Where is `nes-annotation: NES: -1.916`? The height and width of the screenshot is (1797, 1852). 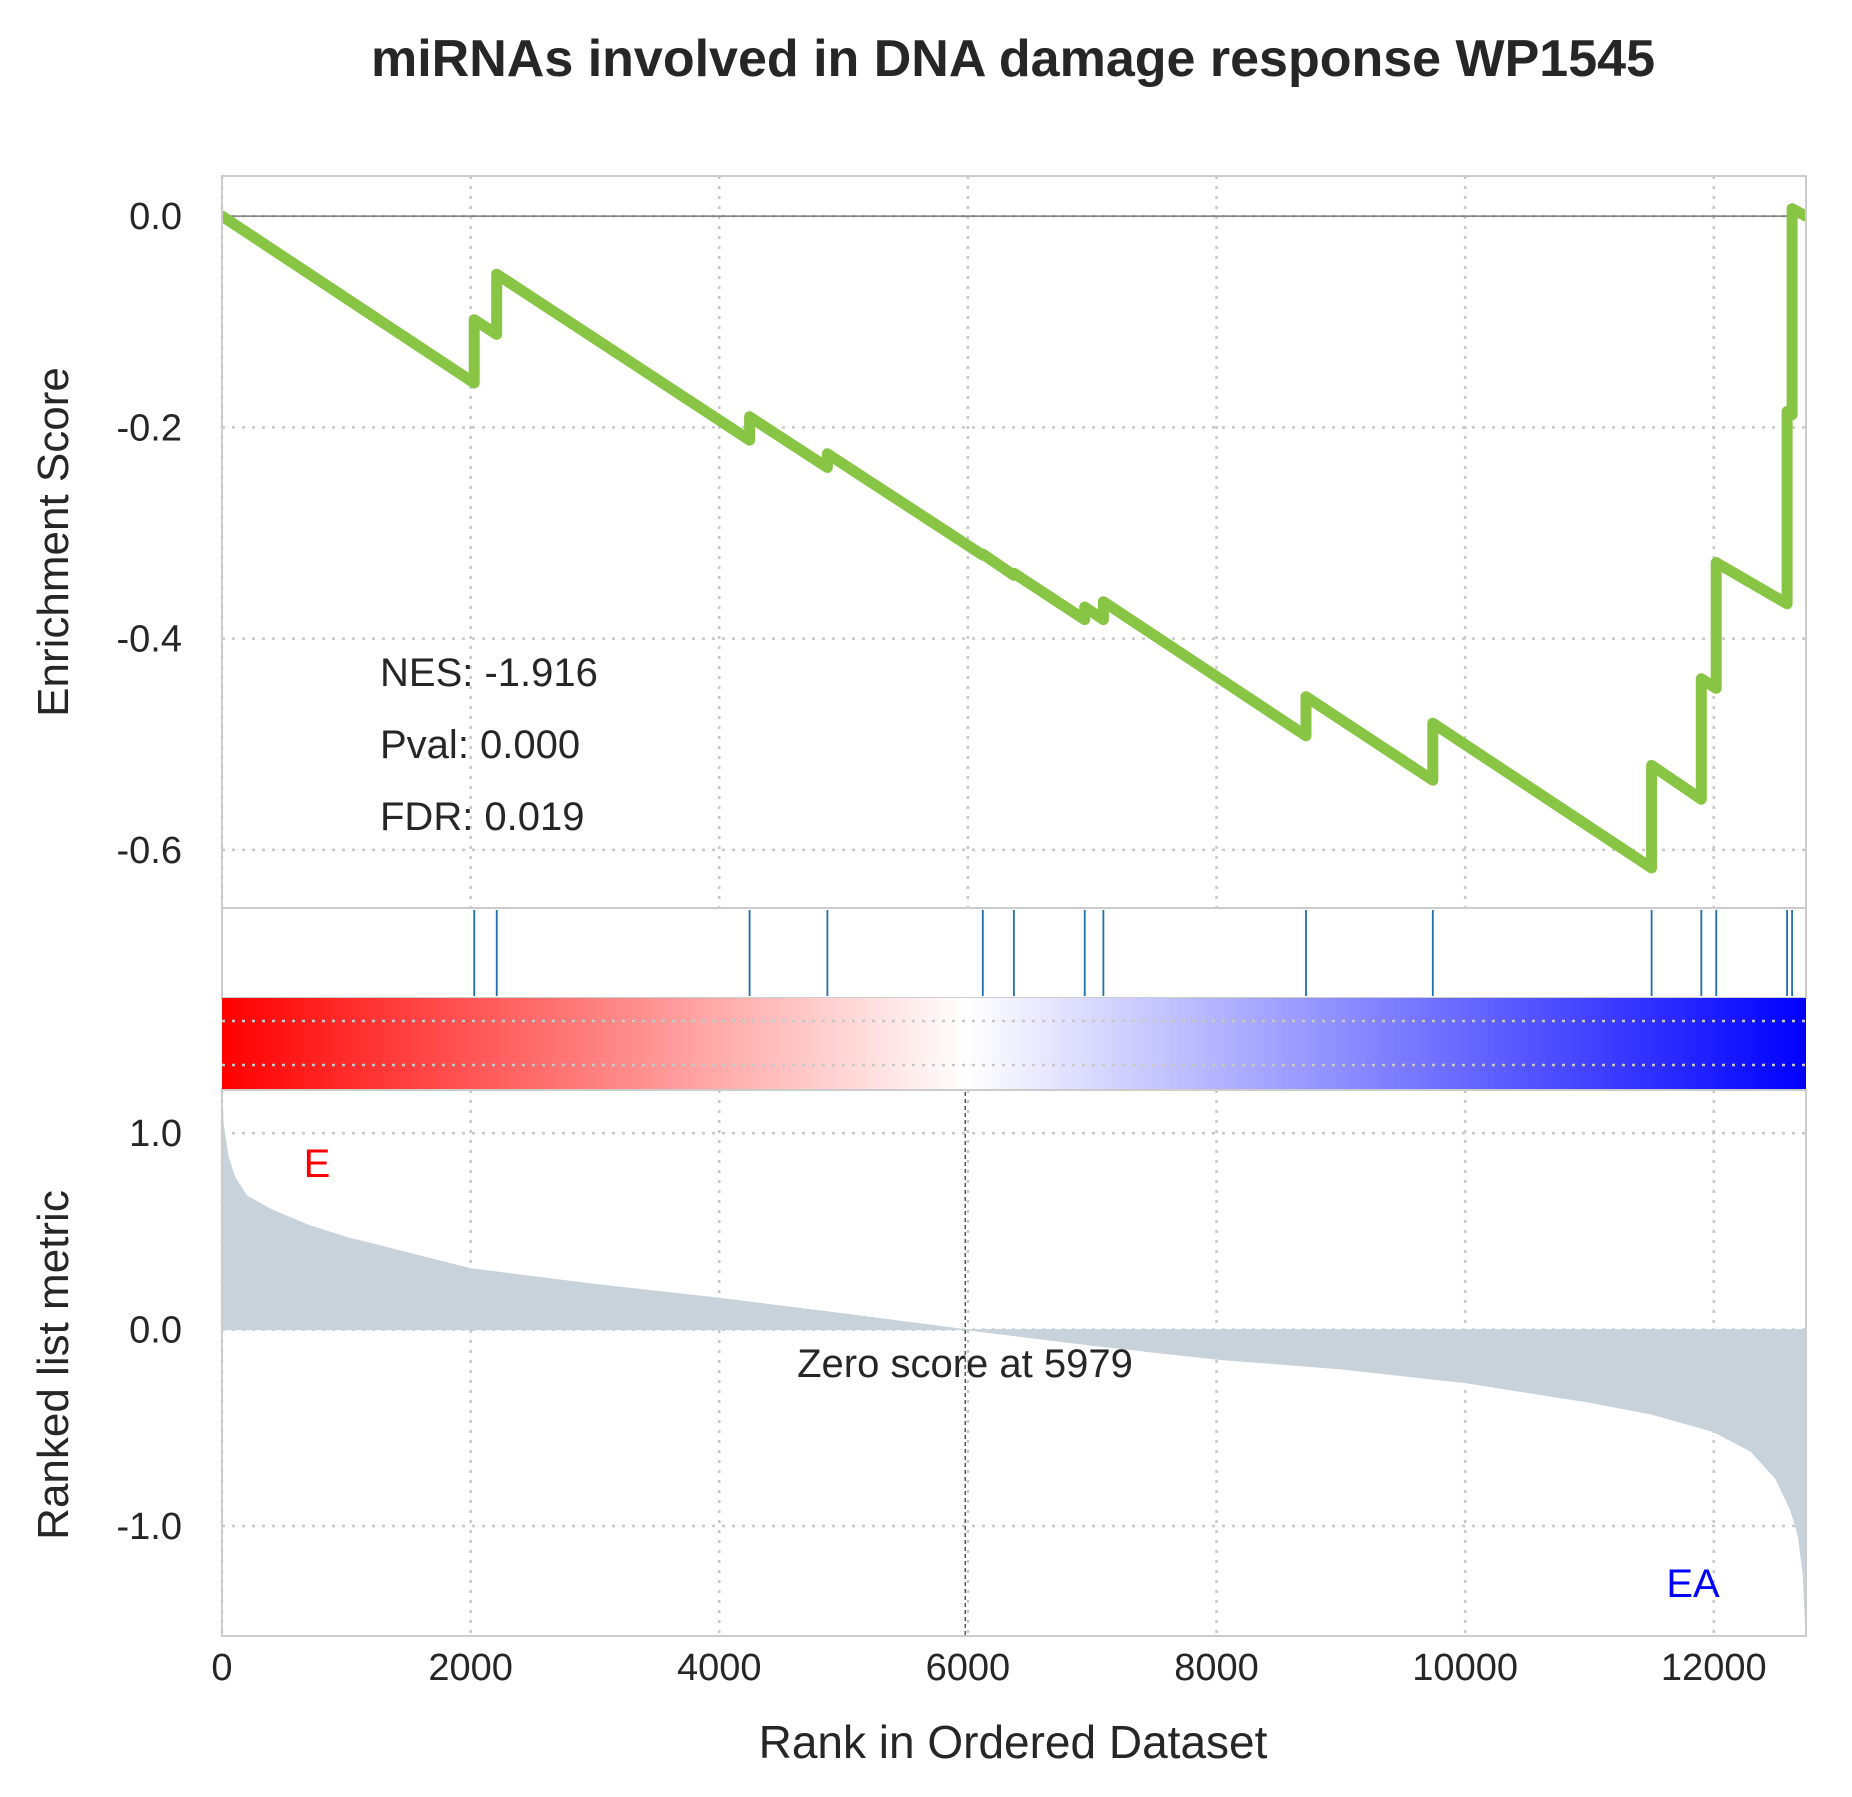 nes-annotation: NES: -1.916 is located at coordinates (489, 673).